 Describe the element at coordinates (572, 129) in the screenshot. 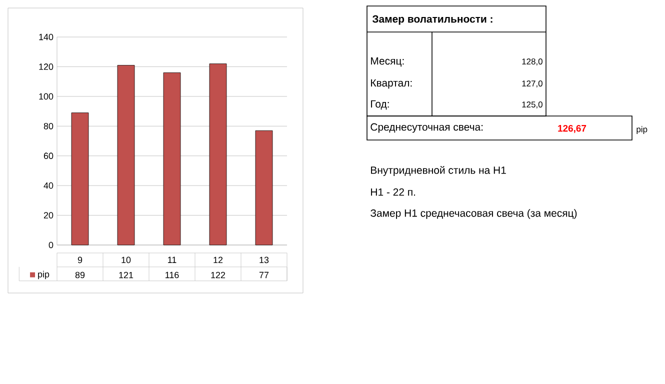

I see `text: 126,67` at that location.